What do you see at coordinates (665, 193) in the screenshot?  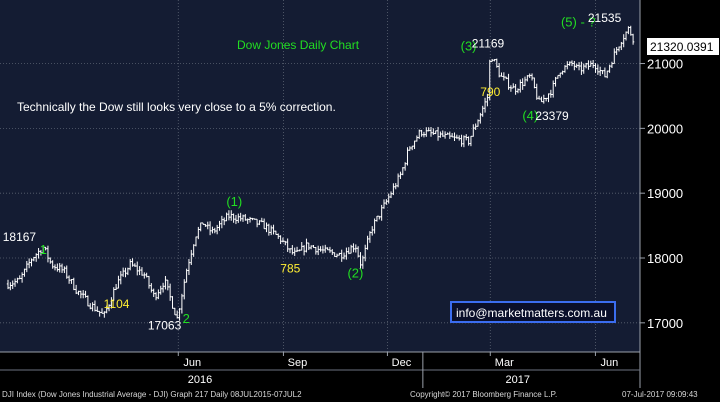 I see `y-tick-label: 19000` at bounding box center [665, 193].